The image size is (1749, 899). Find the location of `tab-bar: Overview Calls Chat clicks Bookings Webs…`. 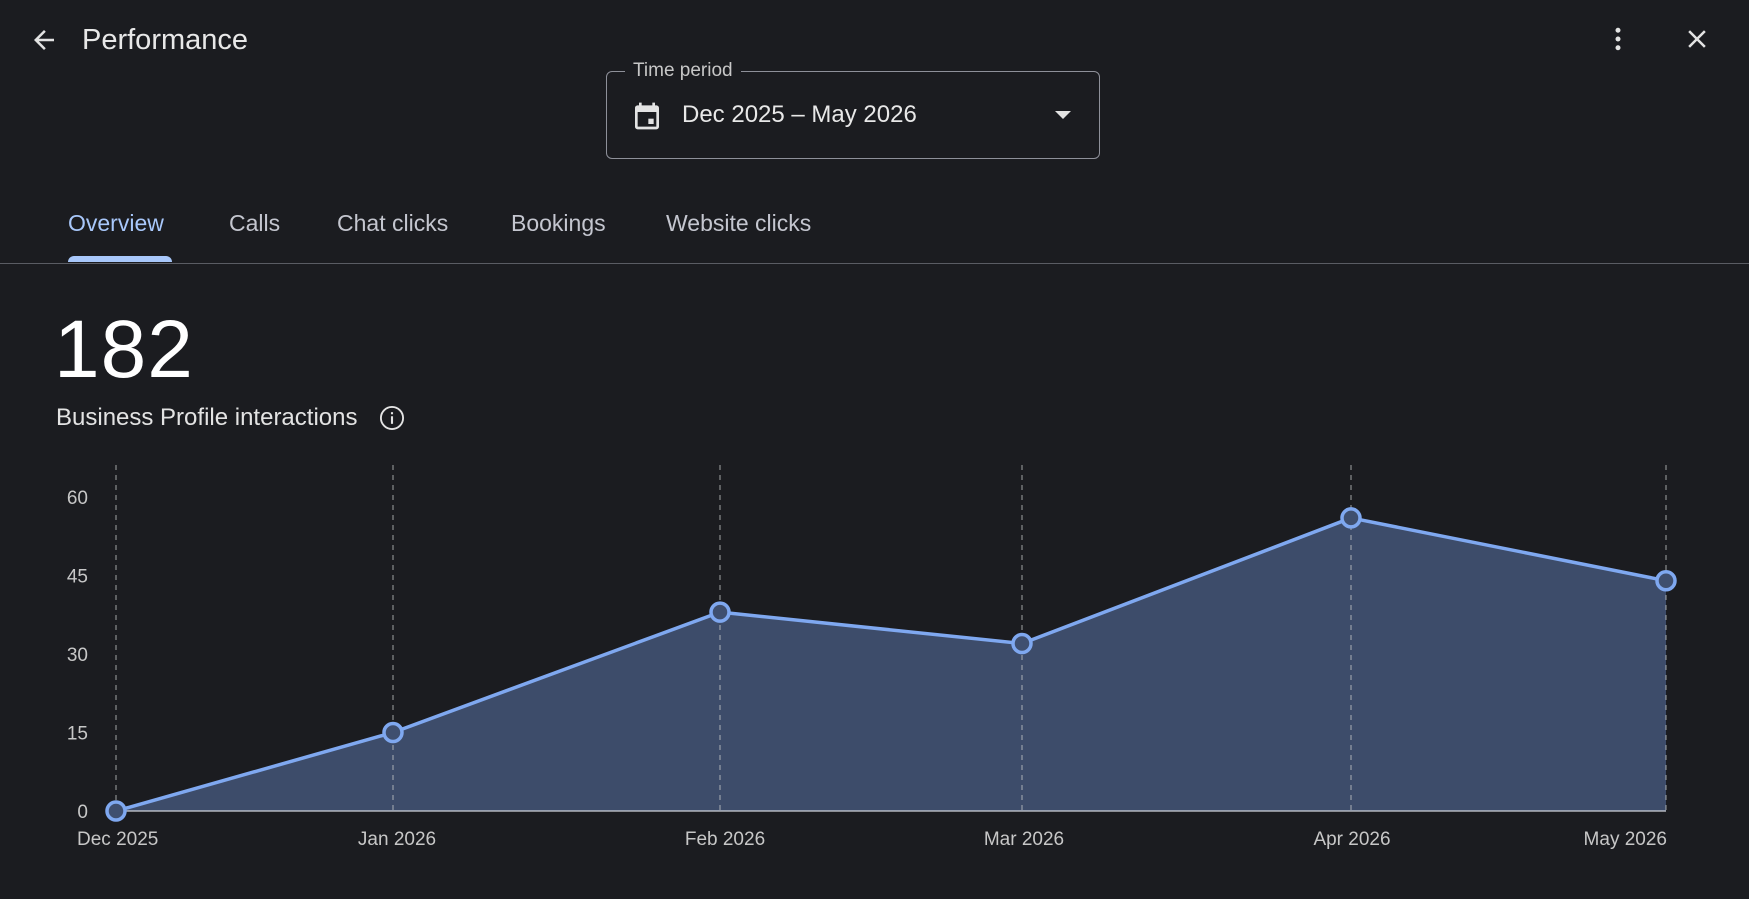

tab-bar: Overview Calls Chat clicks Bookings Webs… is located at coordinates (874, 227).